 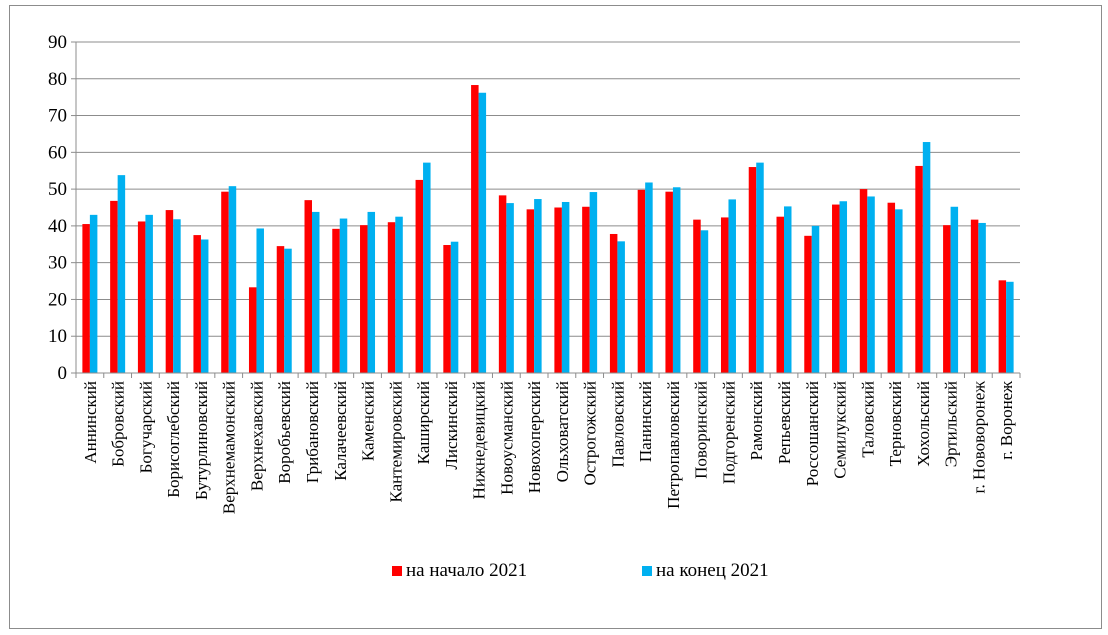 I want to click on x-tick-label: Кантемировский, so click(x=395, y=442).